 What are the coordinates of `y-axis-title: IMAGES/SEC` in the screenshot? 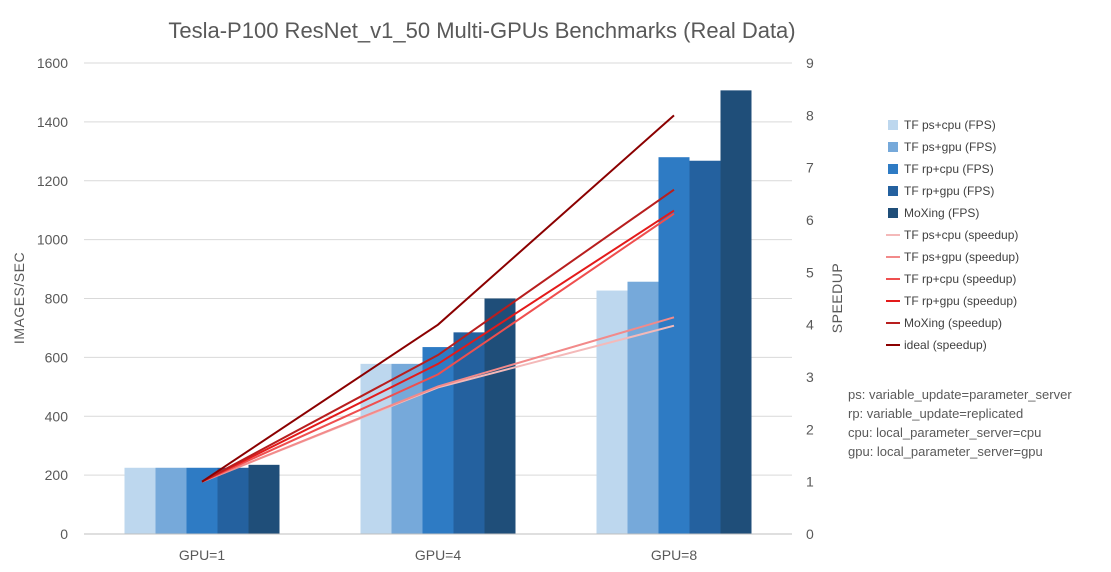 It's located at (19, 298).